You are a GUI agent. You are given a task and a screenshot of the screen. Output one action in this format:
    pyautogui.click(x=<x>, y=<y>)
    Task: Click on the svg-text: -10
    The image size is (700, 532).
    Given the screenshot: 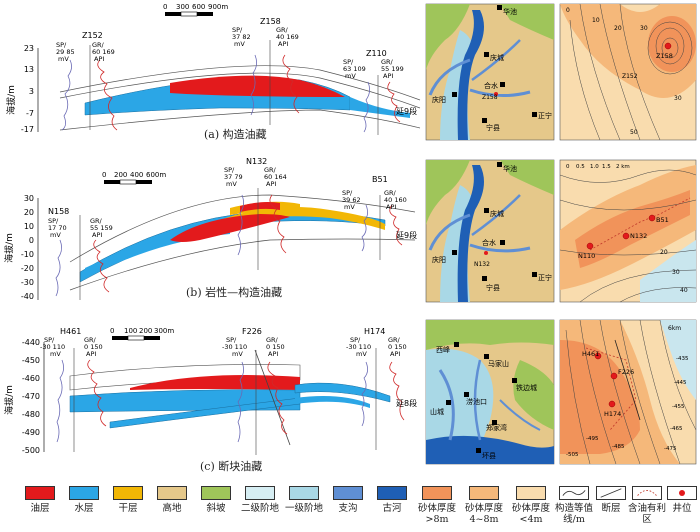 What is the action you would take?
    pyautogui.click(x=27, y=254)
    